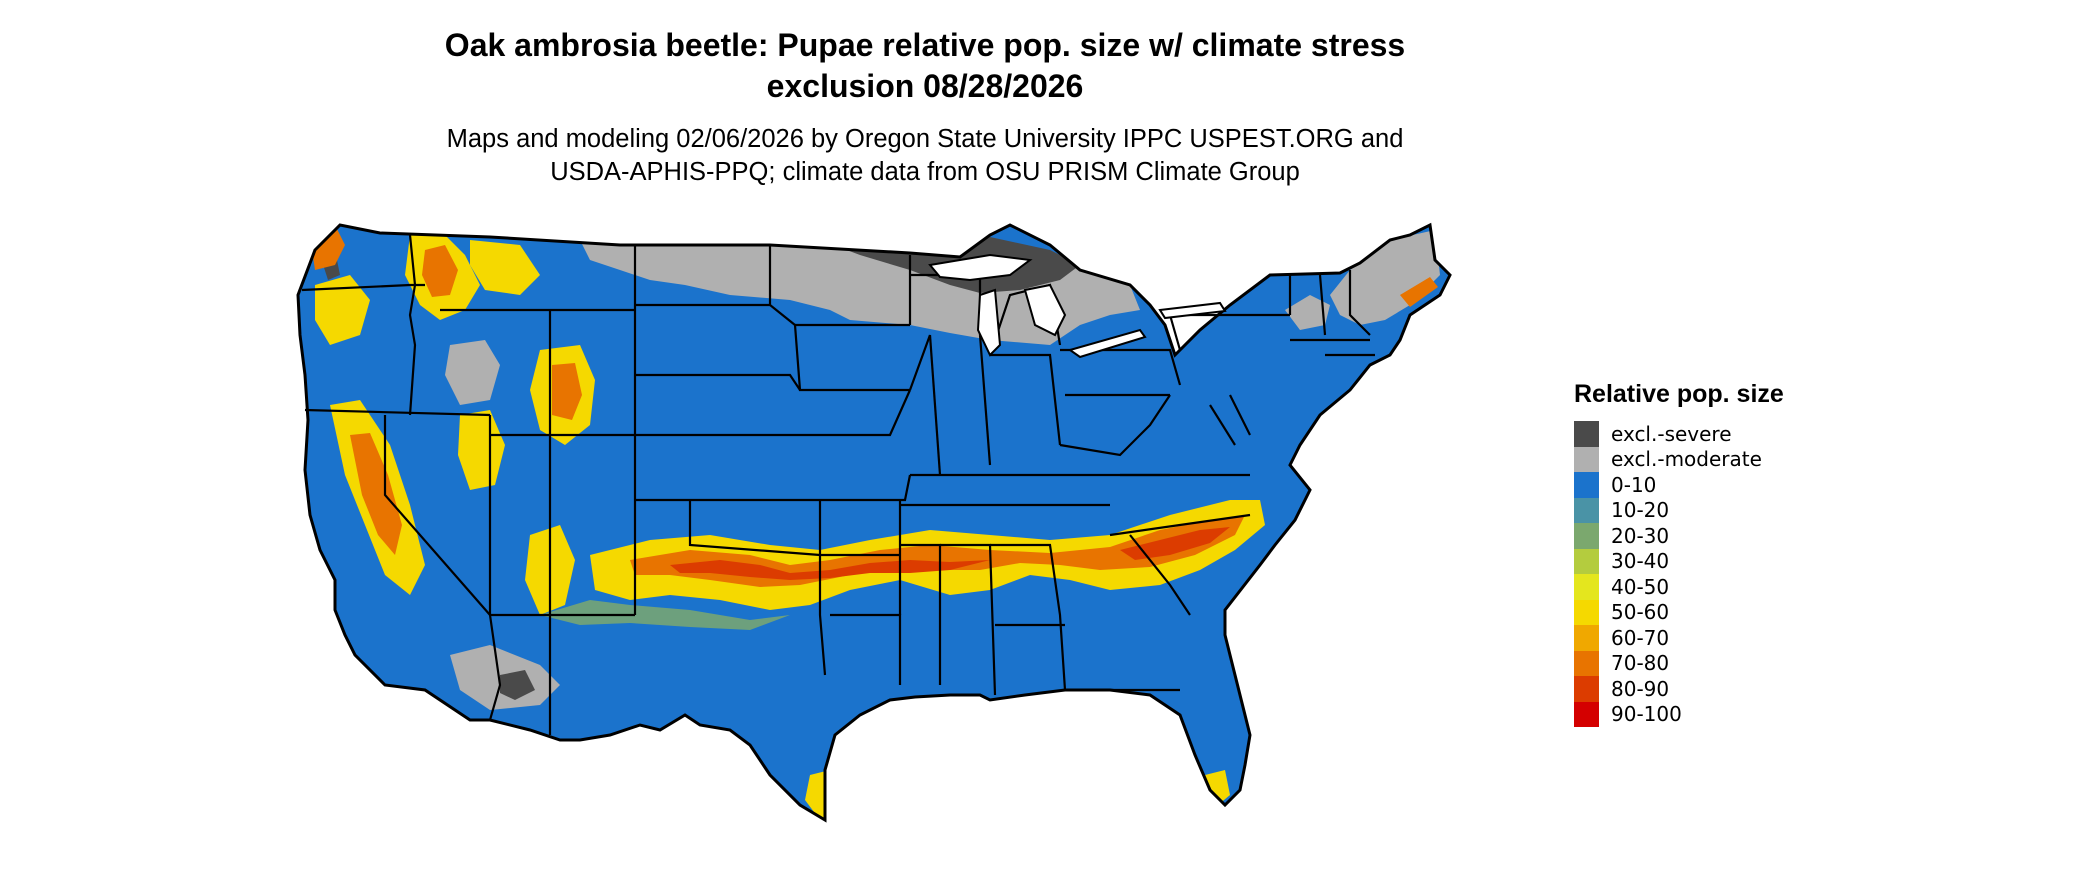  I want to click on legend-item: 70-80, so click(1724, 663).